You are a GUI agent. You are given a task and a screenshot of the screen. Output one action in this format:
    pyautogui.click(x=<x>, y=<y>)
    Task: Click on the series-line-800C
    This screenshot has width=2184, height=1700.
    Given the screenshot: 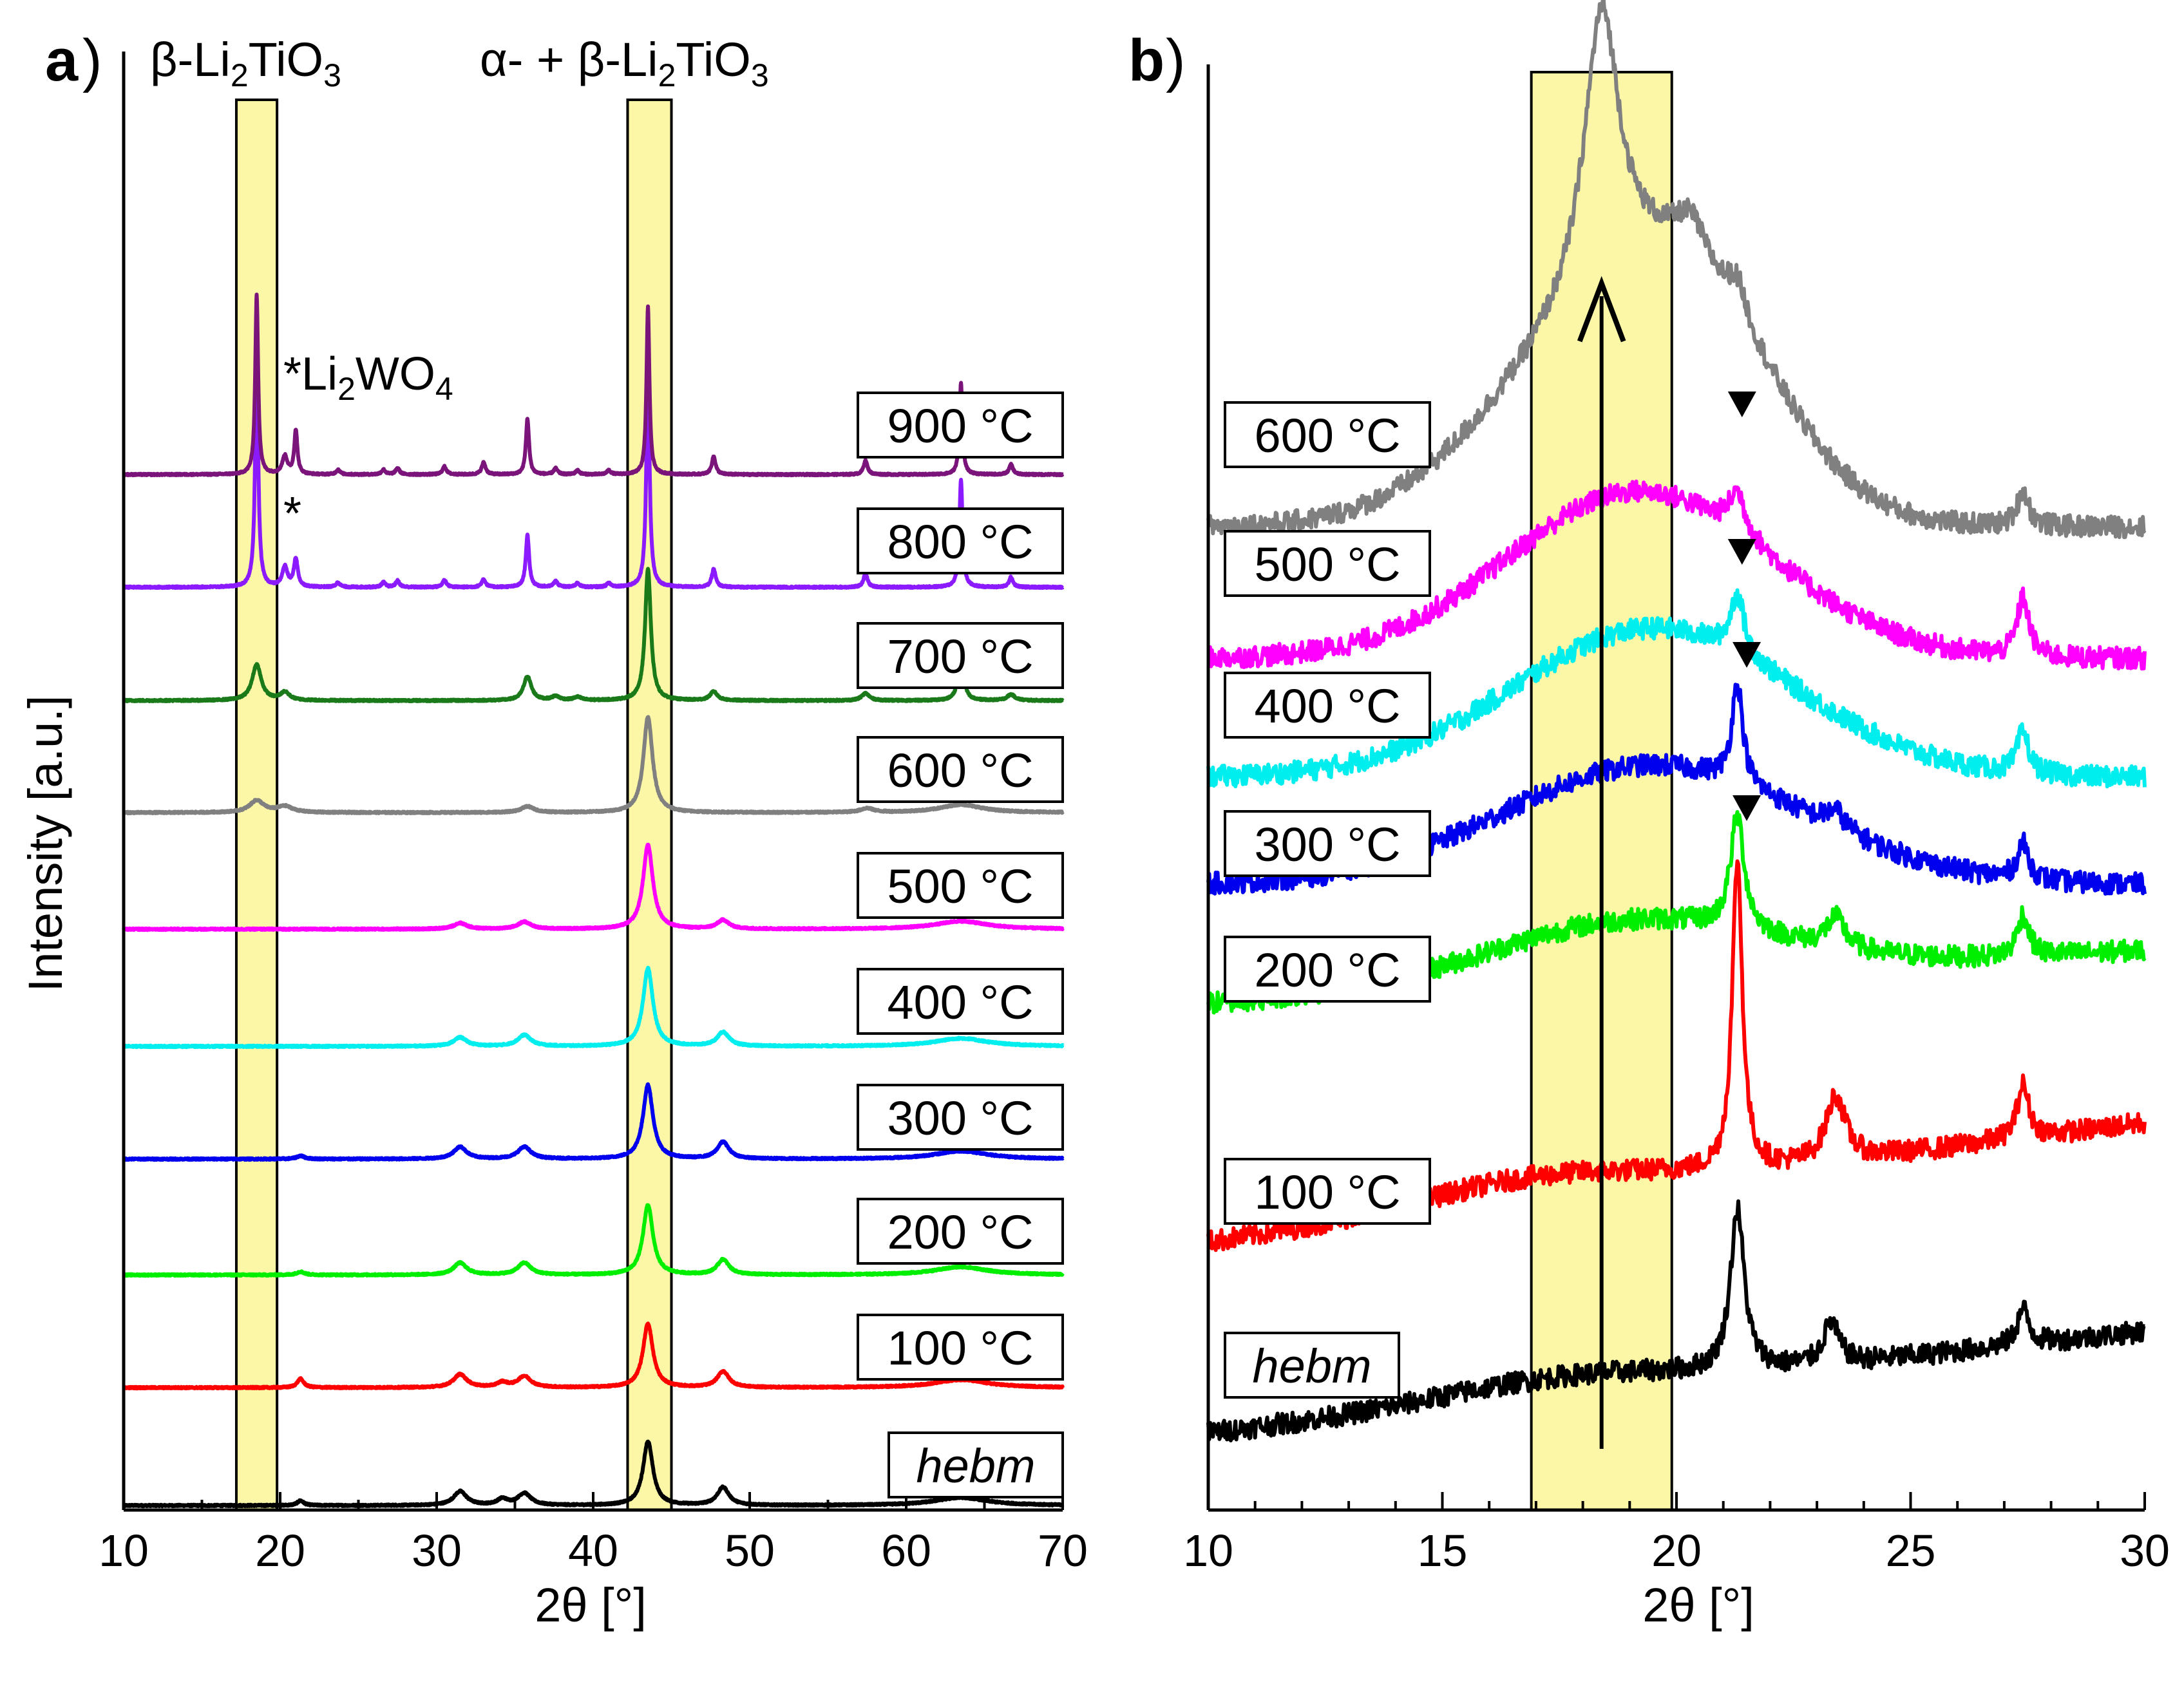 What is the action you would take?
    pyautogui.click(x=593, y=476)
    